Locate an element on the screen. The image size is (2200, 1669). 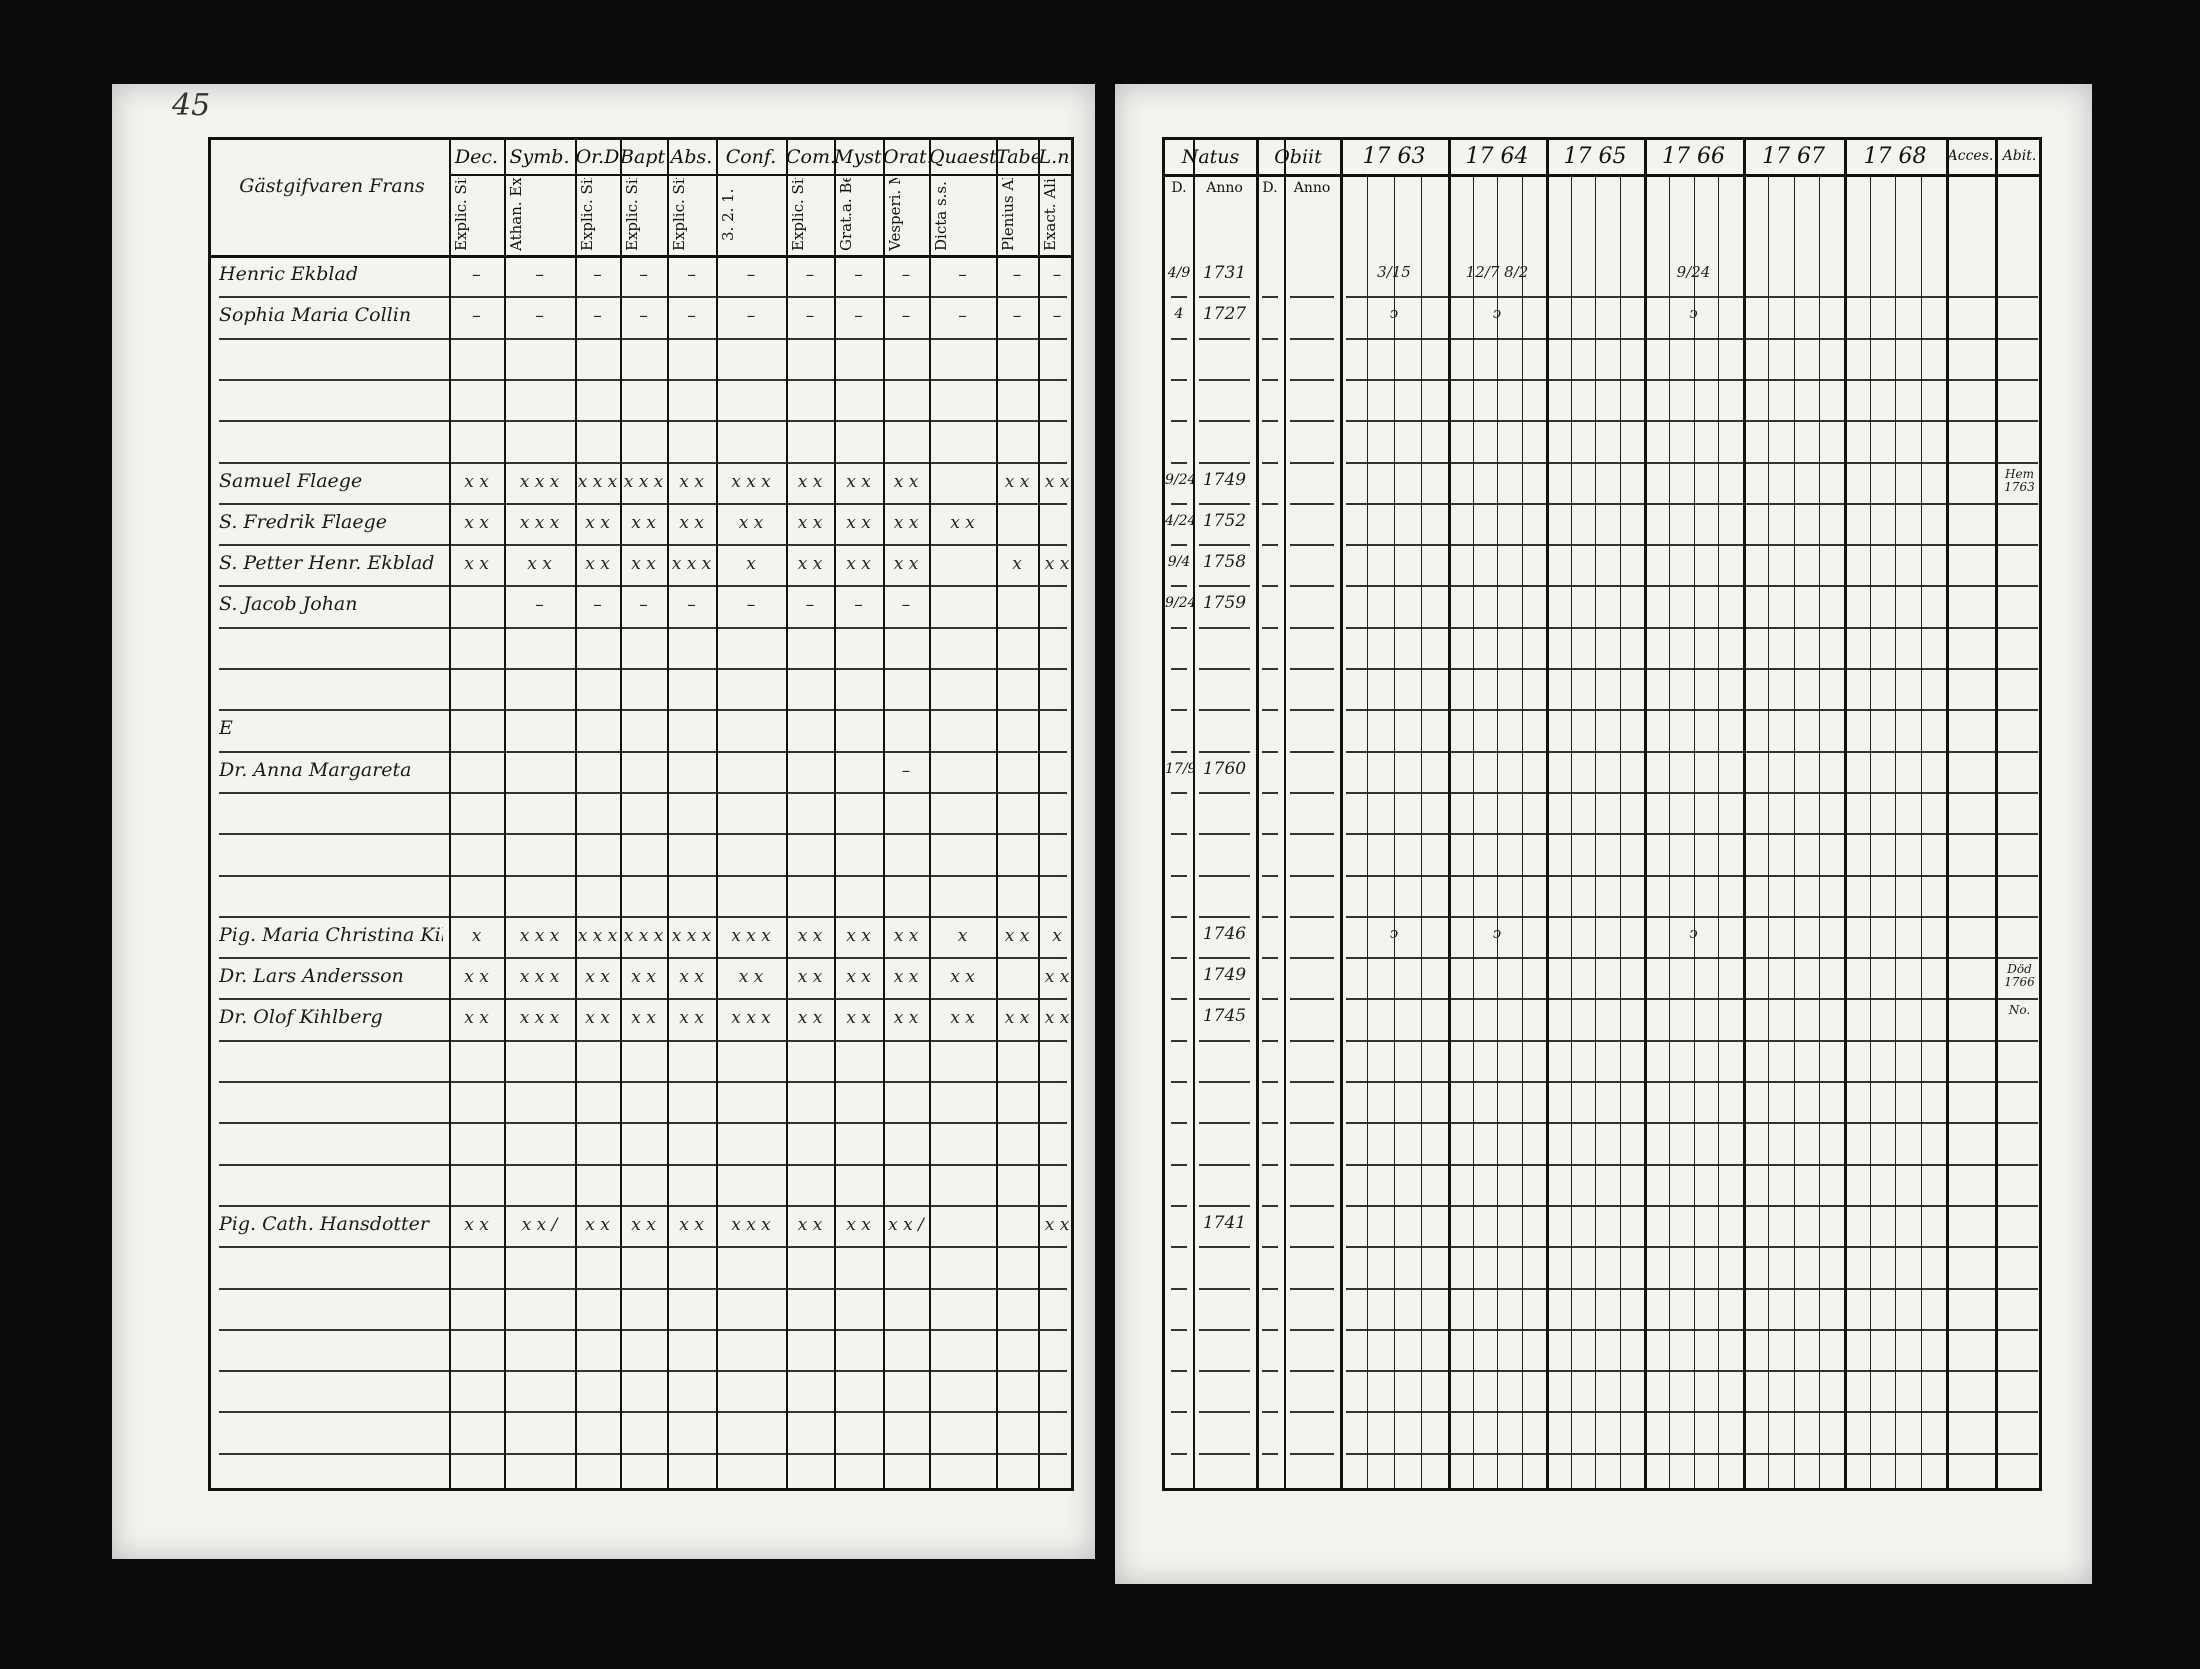
birth-year: 1731 is located at coordinates (1224, 273).